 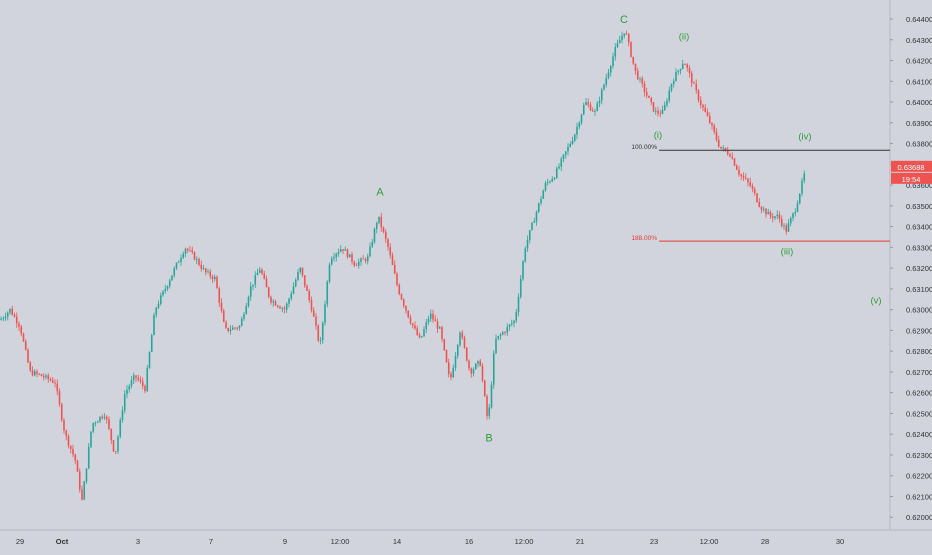 I want to click on y-tick-label: 0.63100, so click(x=919, y=289).